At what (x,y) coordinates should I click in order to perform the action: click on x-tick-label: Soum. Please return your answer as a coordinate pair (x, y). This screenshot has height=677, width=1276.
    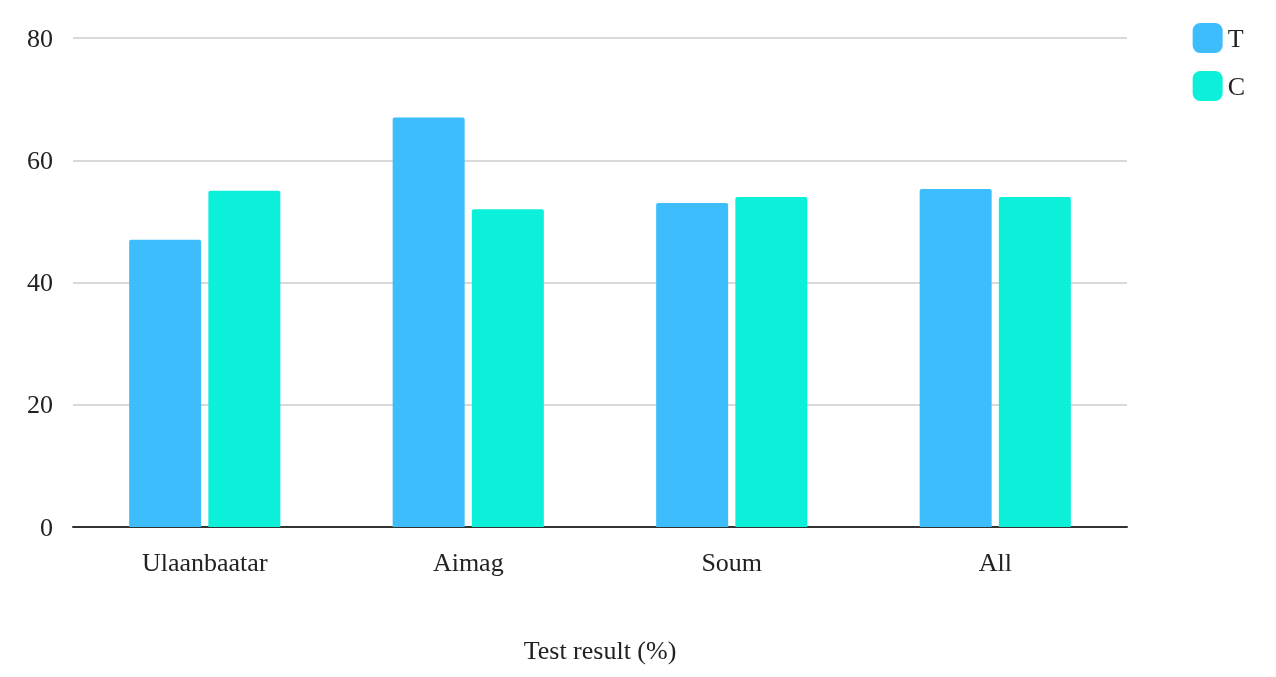
    Looking at the image, I should click on (732, 562).